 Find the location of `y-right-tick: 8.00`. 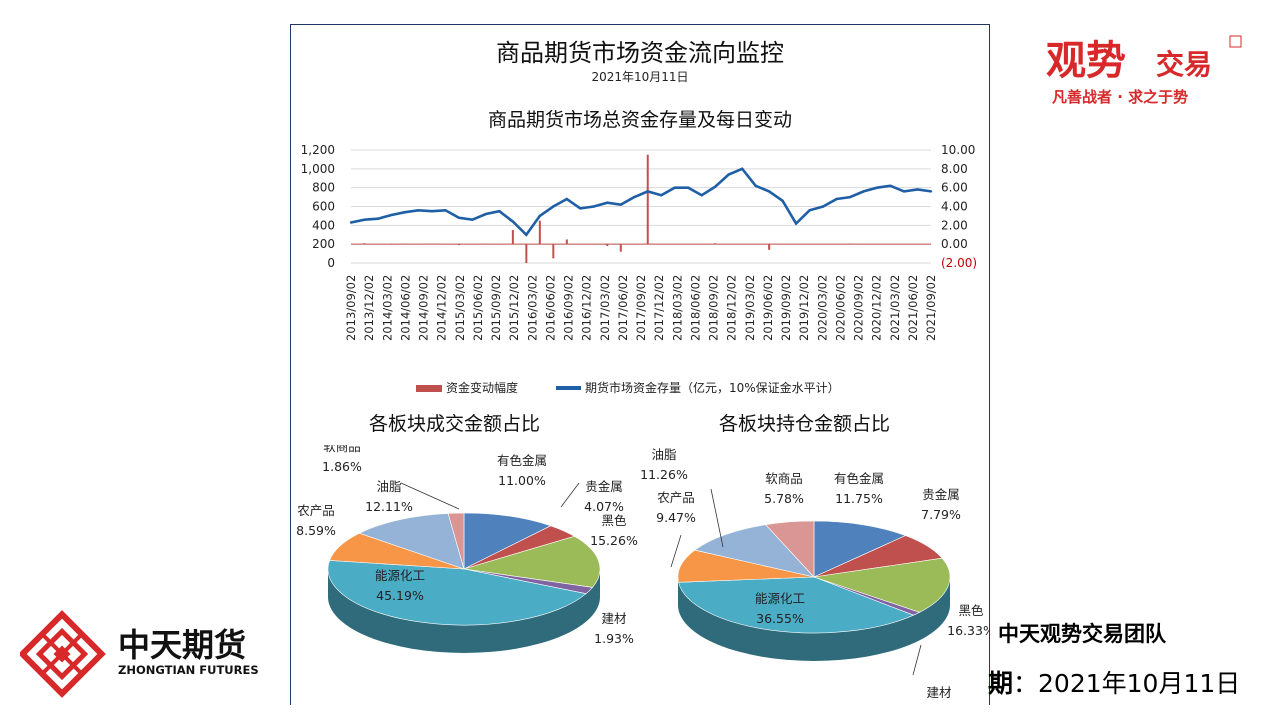

y-right-tick: 8.00 is located at coordinates (954, 169).